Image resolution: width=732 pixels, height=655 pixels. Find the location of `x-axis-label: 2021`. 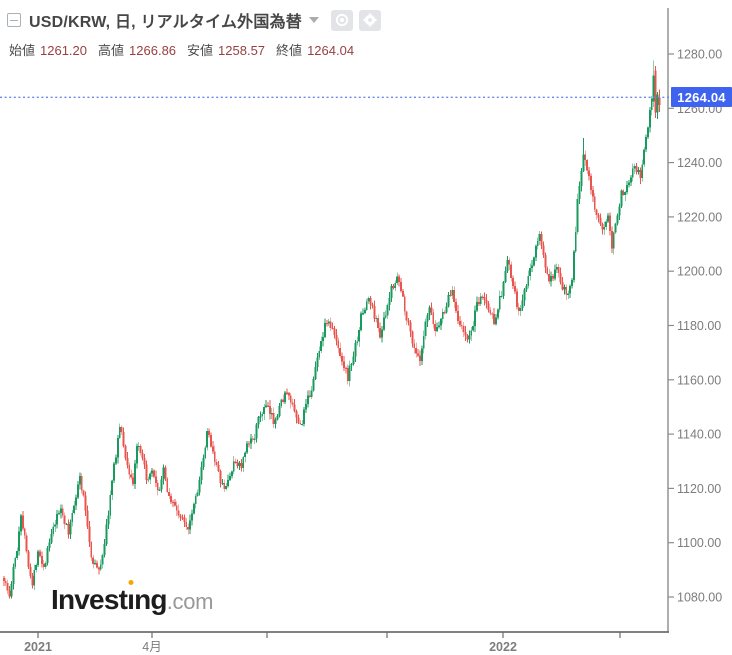

x-axis-label: 2021 is located at coordinates (38, 647).